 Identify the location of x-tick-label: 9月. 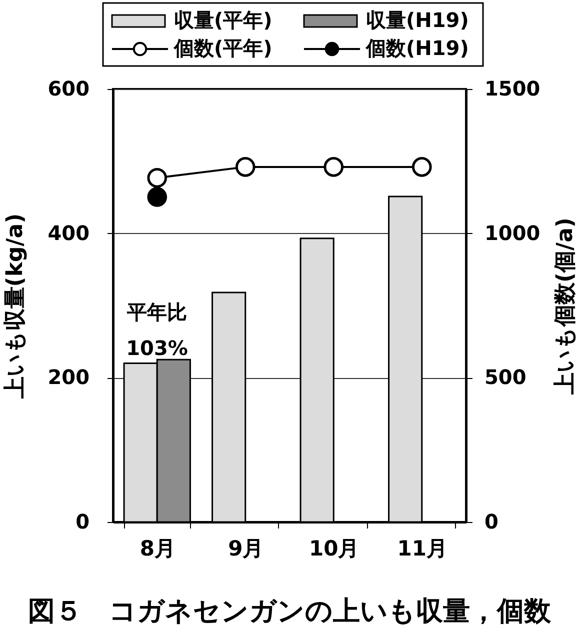
(246, 548).